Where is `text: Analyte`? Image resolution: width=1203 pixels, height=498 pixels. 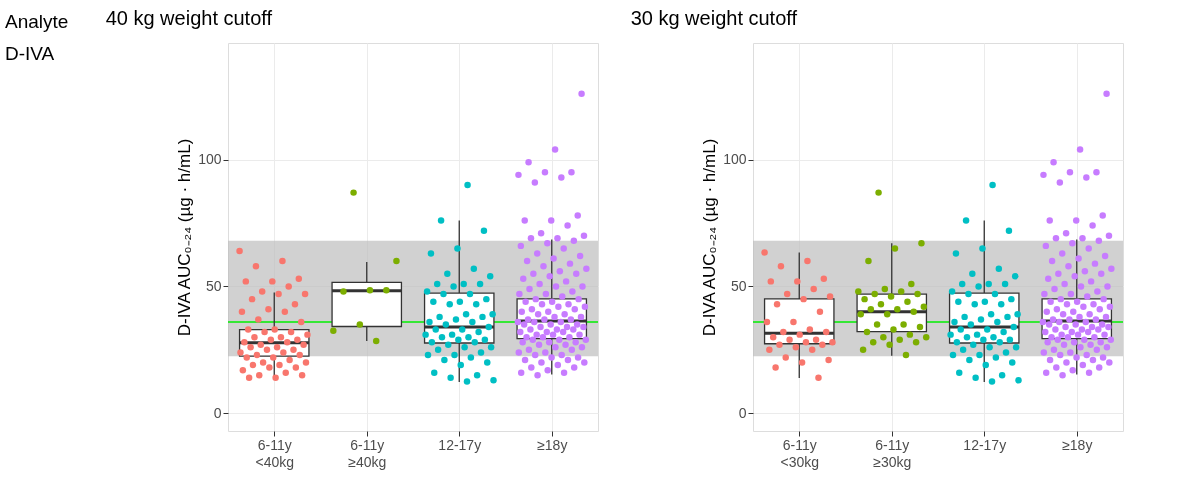
text: Analyte is located at coordinates (37, 21).